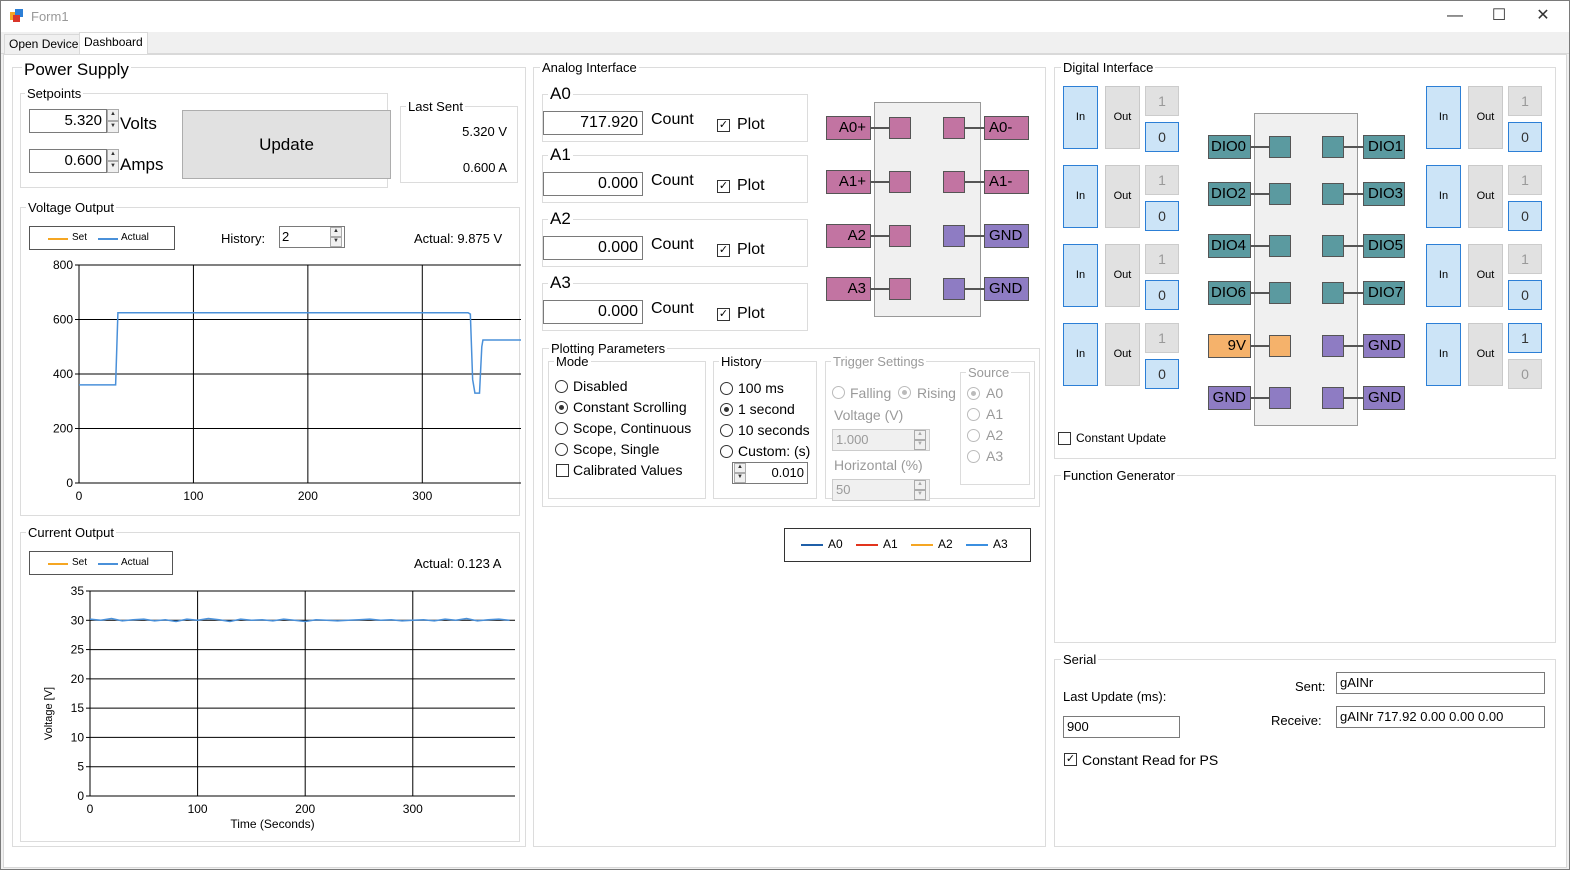 Image resolution: width=1570 pixels, height=870 pixels. I want to click on constant-update-checkbox, so click(1064, 438).